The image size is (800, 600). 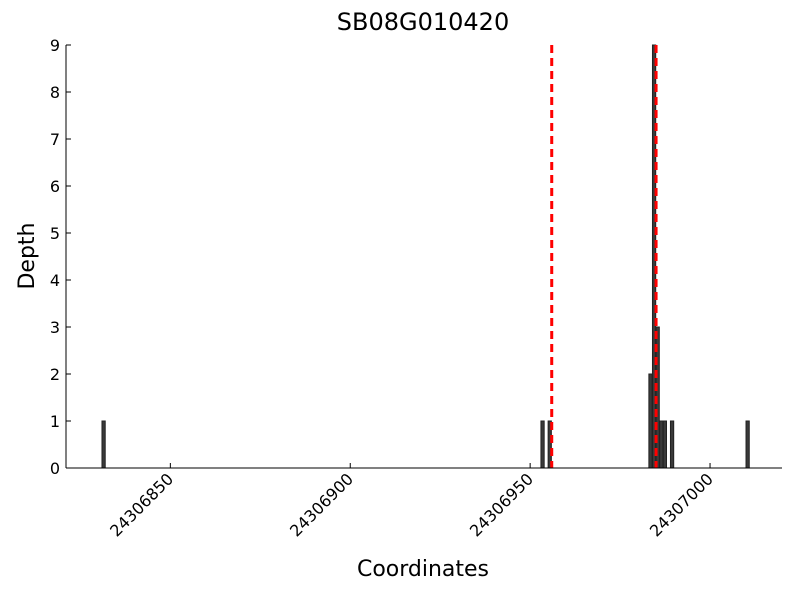 I want to click on y-axis-label: Depth, so click(x=27, y=255).